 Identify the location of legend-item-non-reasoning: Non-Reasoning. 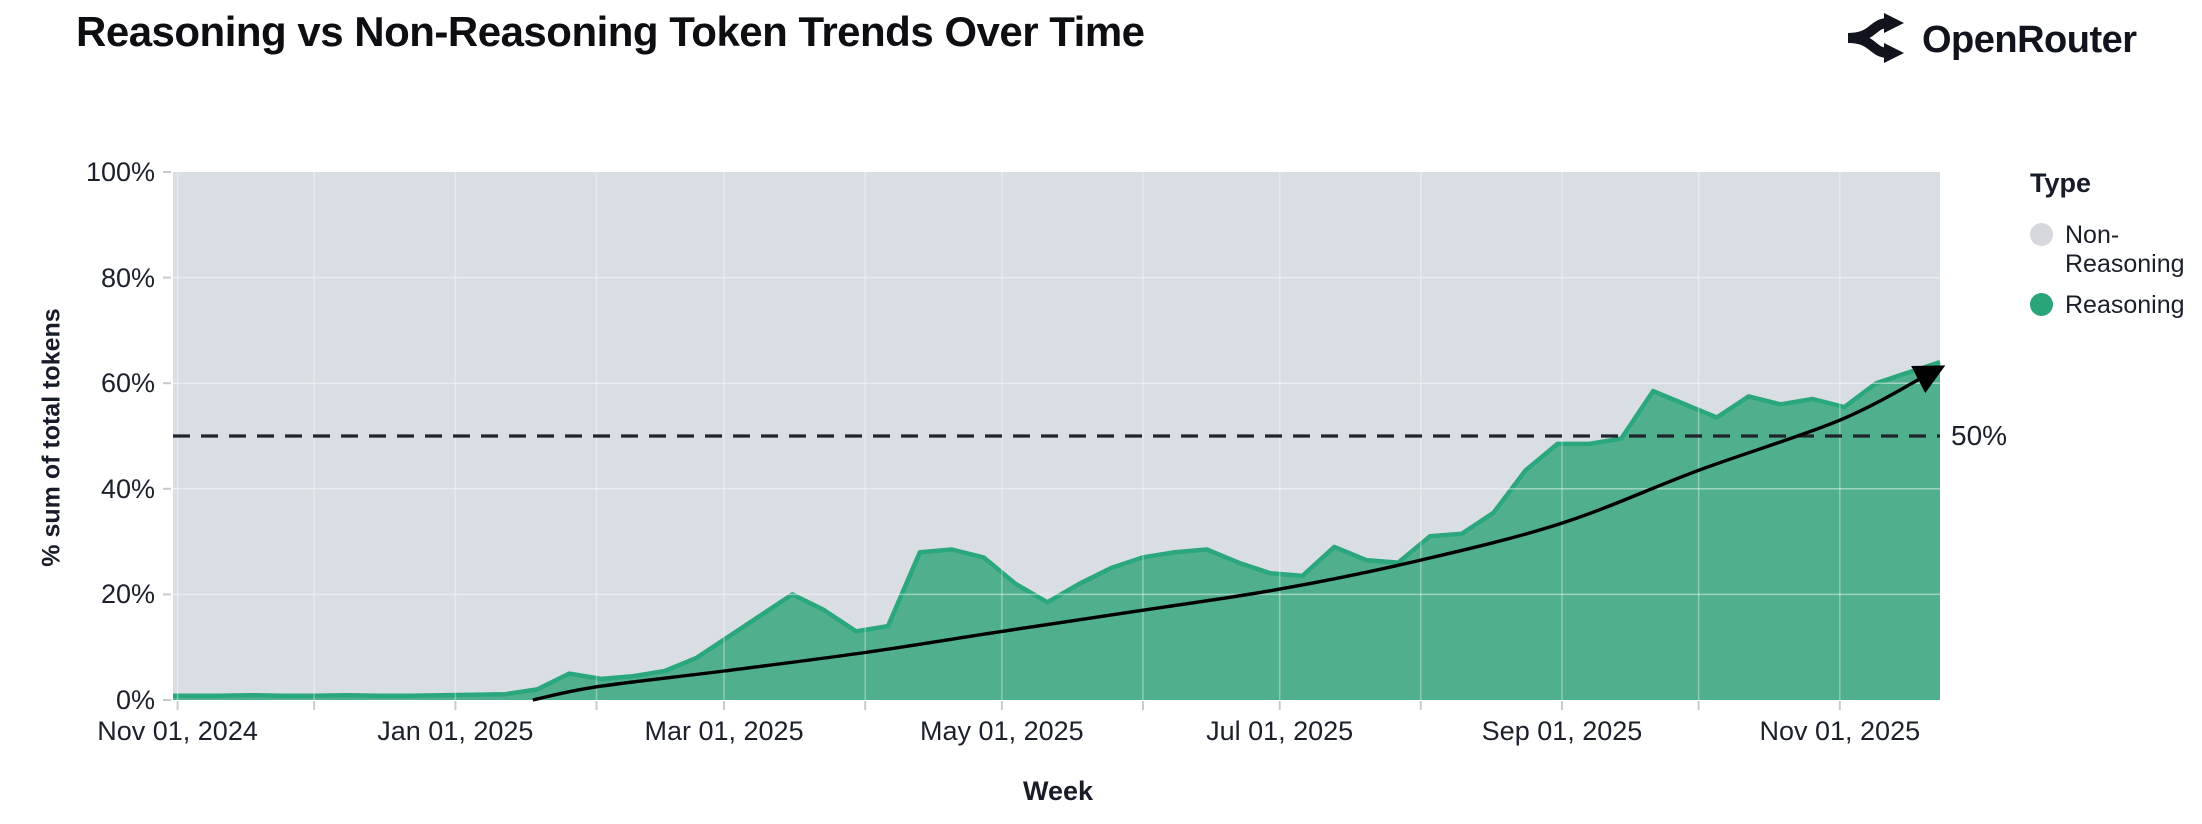
(2114, 250).